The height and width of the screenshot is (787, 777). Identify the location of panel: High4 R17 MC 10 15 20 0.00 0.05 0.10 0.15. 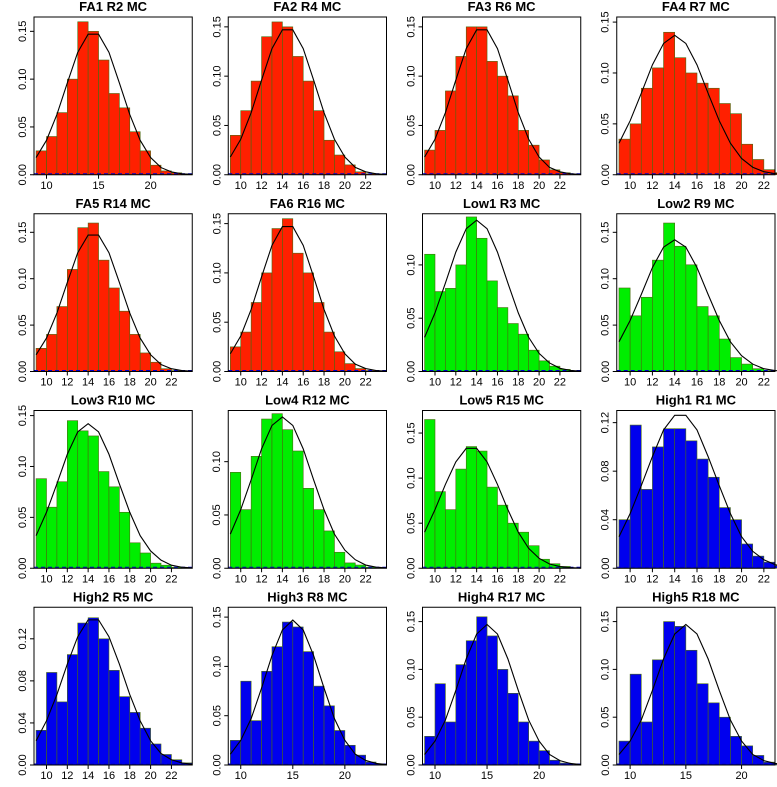
(494, 685).